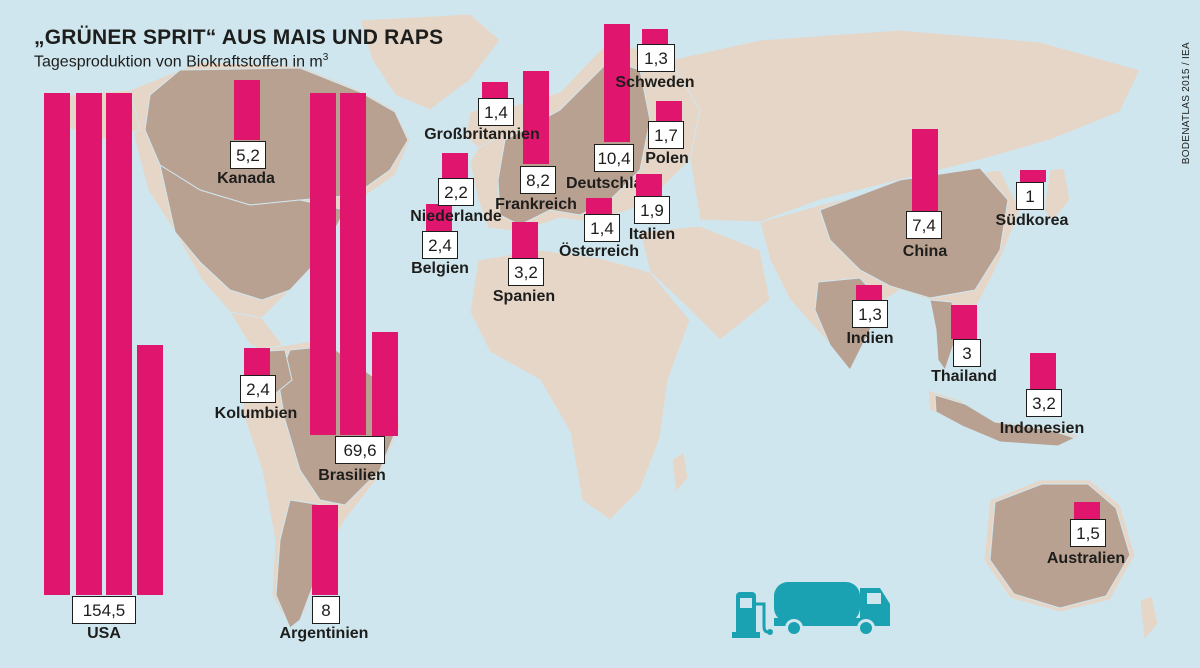  I want to click on bar-polen, so click(669, 111).